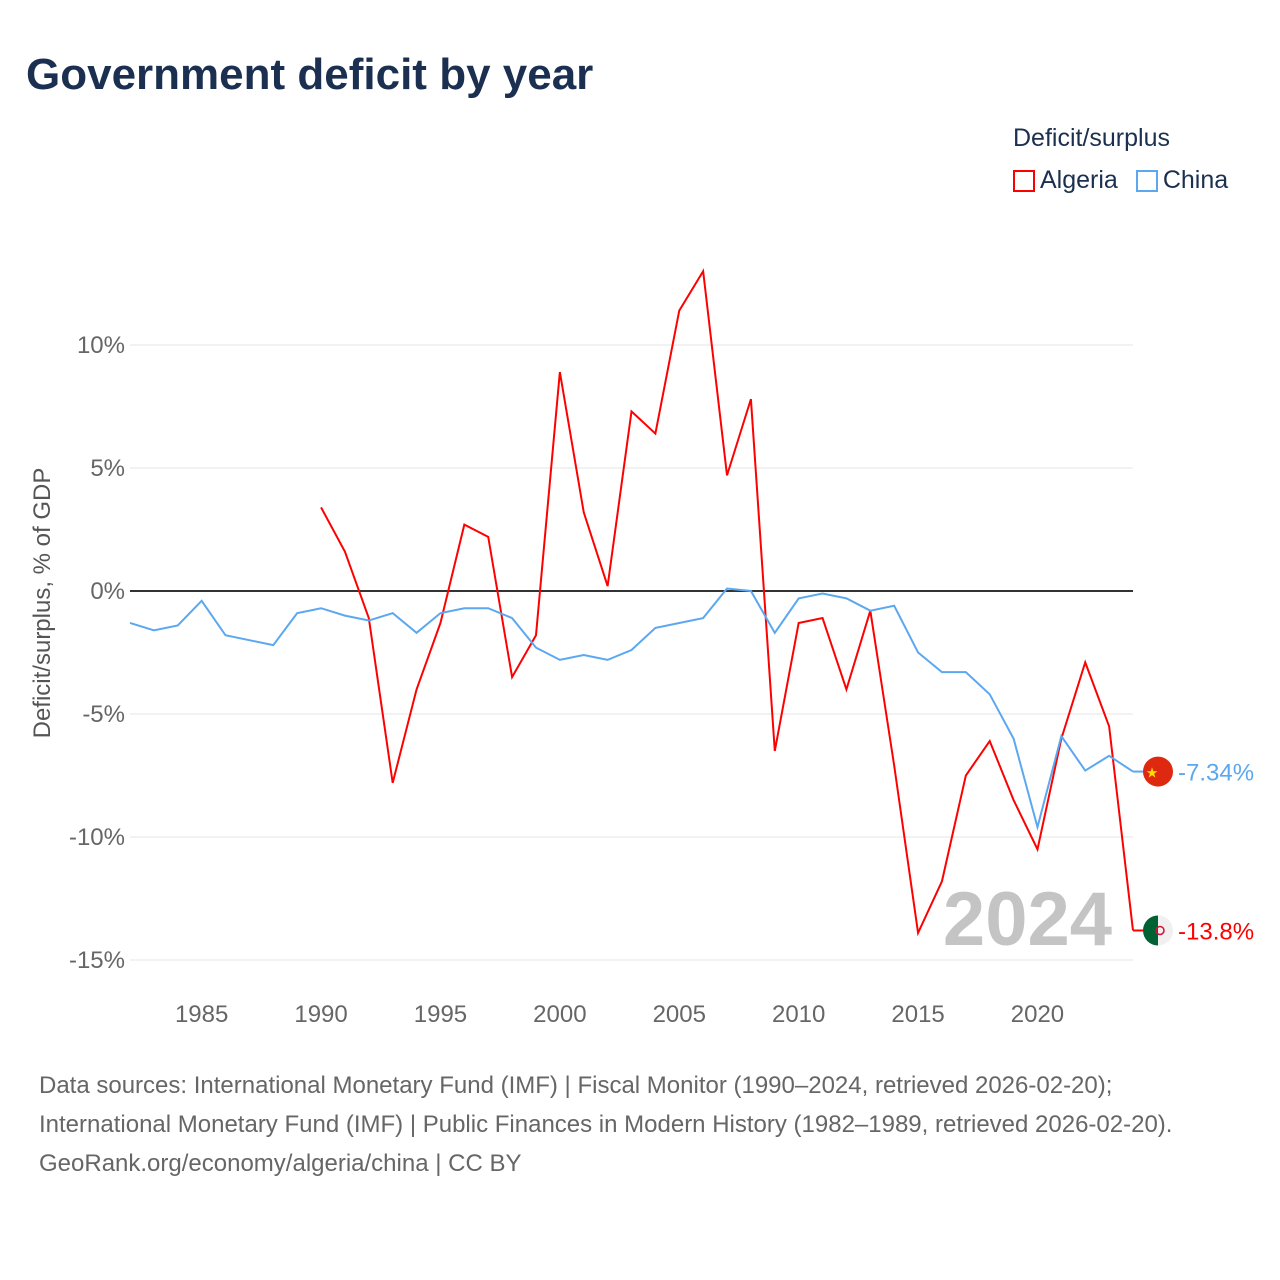  Describe the element at coordinates (97, 837) in the screenshot. I see `y-tick-label: -10%` at that location.